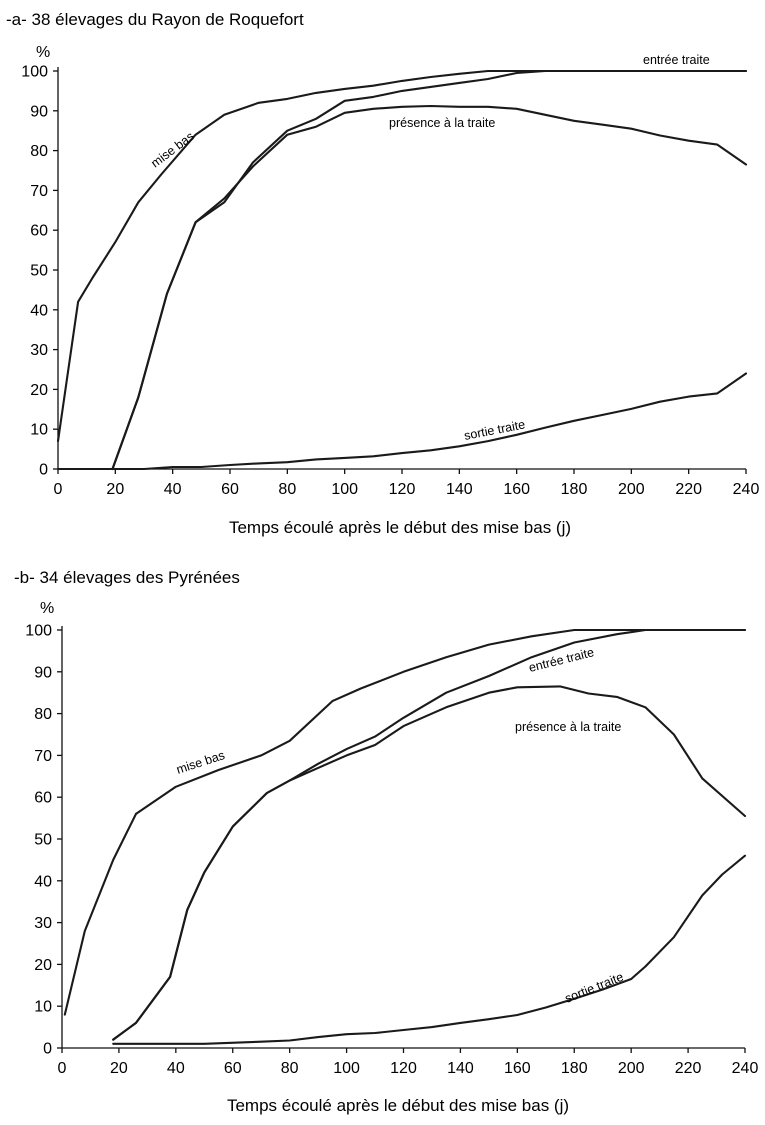 This screenshot has height=1125, width=765. I want to click on chart-a-x-tick-label: 0, so click(58, 489).